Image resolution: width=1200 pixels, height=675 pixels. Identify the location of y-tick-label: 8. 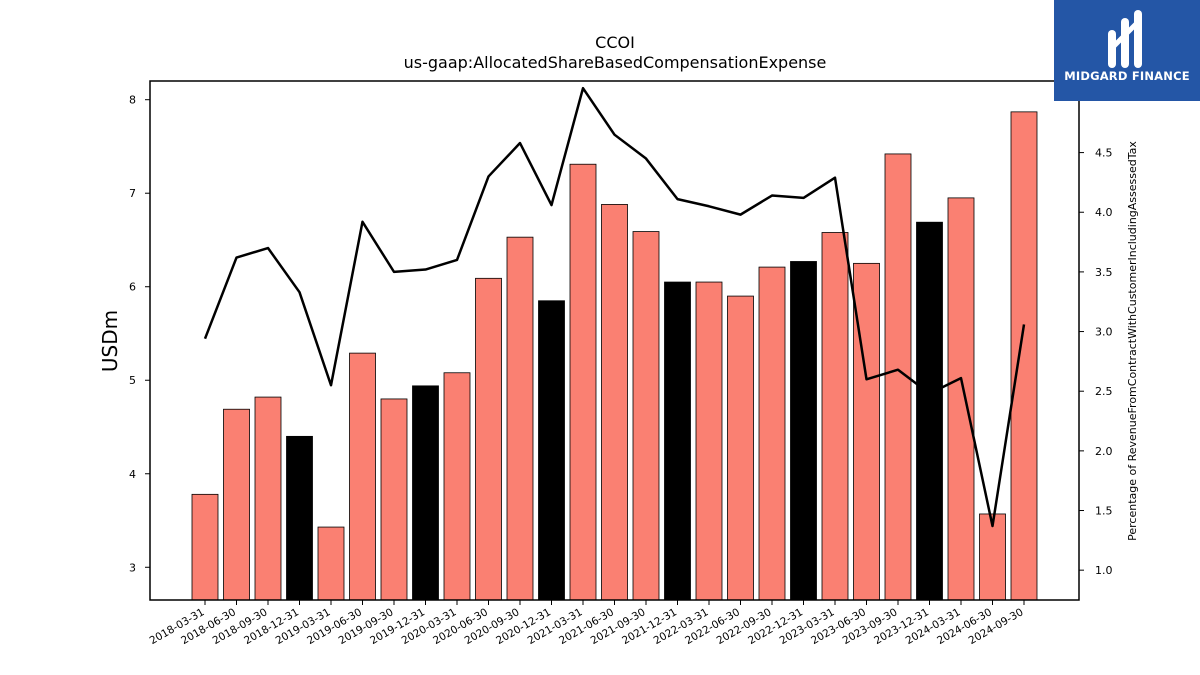
(132, 100).